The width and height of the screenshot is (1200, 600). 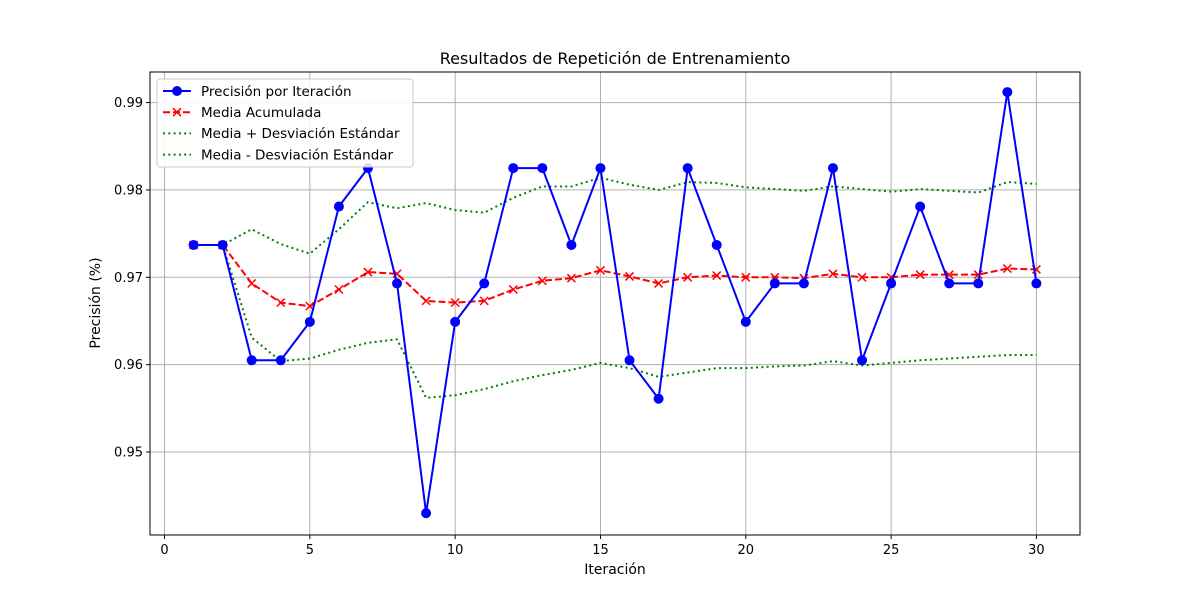 I want to click on x-tick-label: 20, so click(x=746, y=550).